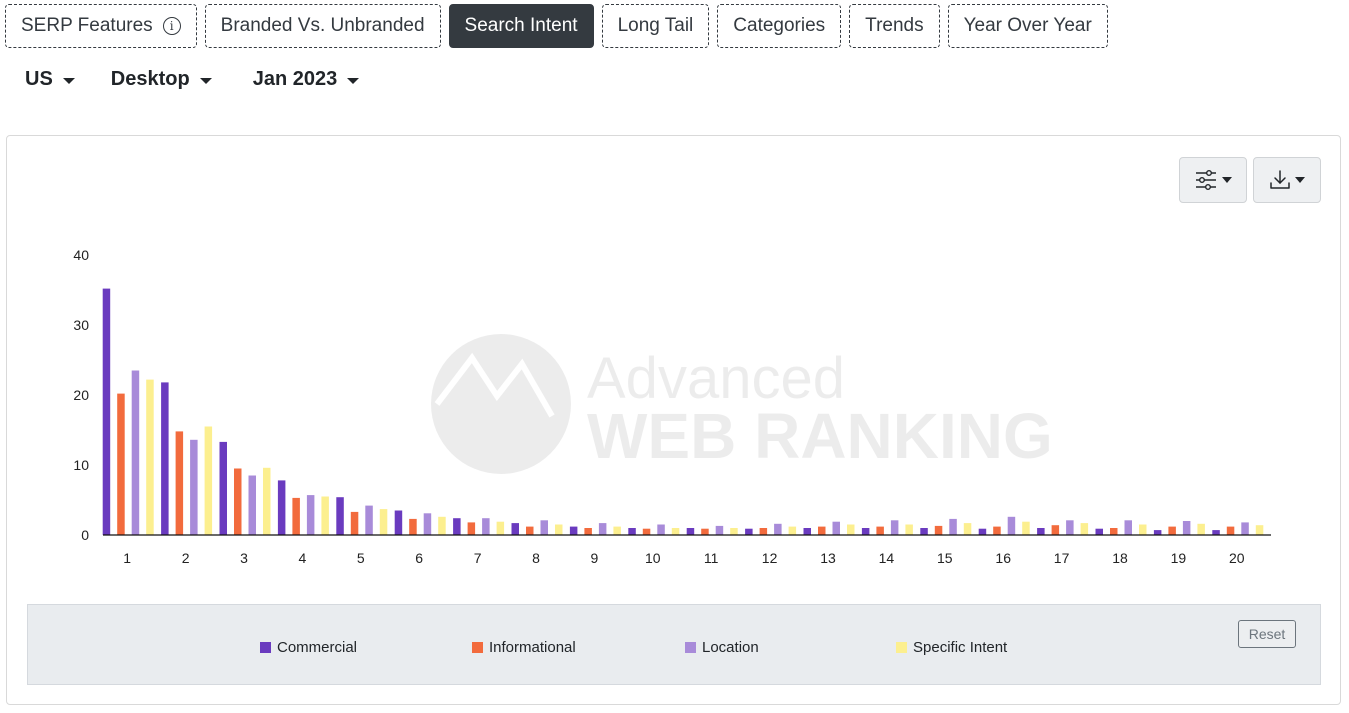 The width and height of the screenshot is (1349, 713). What do you see at coordinates (171, 26) in the screenshot?
I see `info-icon: i` at bounding box center [171, 26].